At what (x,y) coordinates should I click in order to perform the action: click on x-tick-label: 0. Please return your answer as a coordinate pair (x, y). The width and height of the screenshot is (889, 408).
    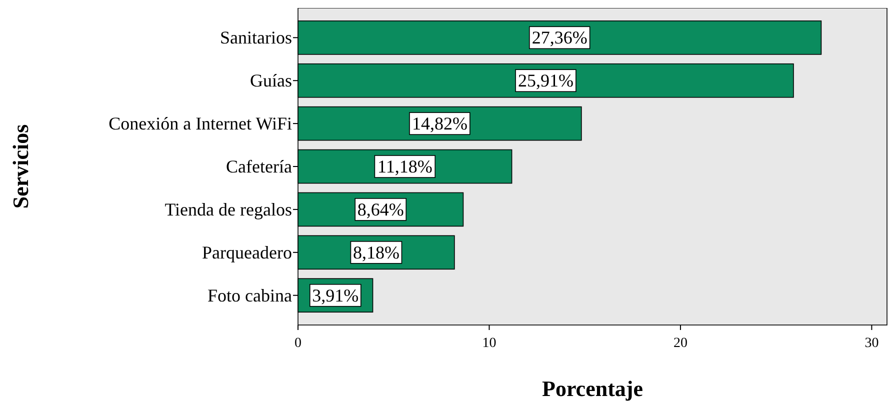
    Looking at the image, I should click on (298, 343).